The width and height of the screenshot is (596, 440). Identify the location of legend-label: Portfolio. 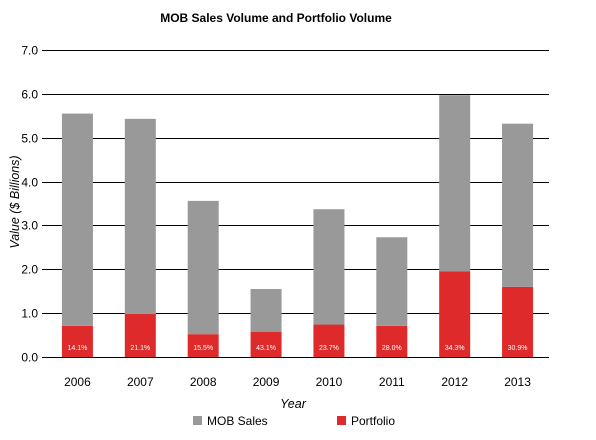
(373, 421).